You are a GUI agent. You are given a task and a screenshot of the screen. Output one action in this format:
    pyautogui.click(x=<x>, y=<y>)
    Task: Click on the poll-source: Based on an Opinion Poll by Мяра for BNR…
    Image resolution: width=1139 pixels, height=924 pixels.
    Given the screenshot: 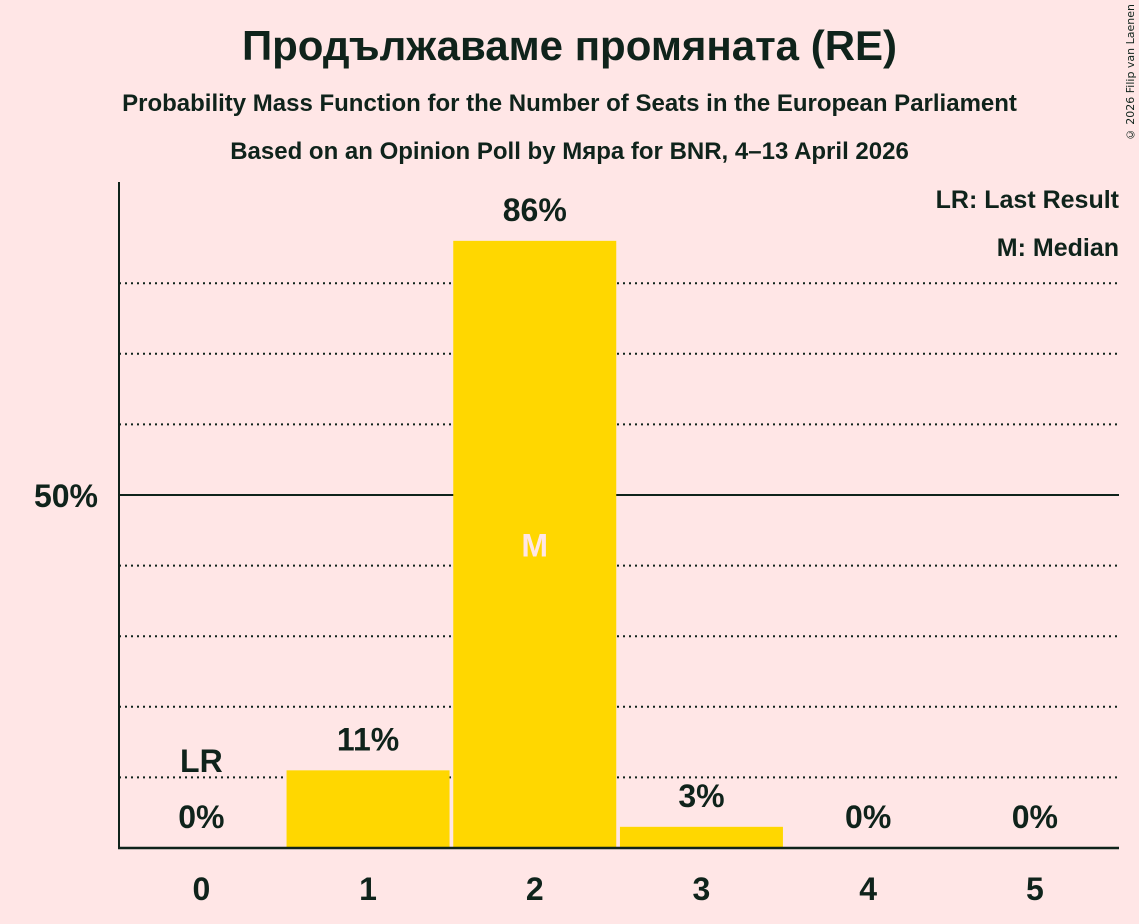 What is the action you would take?
    pyautogui.click(x=569, y=151)
    